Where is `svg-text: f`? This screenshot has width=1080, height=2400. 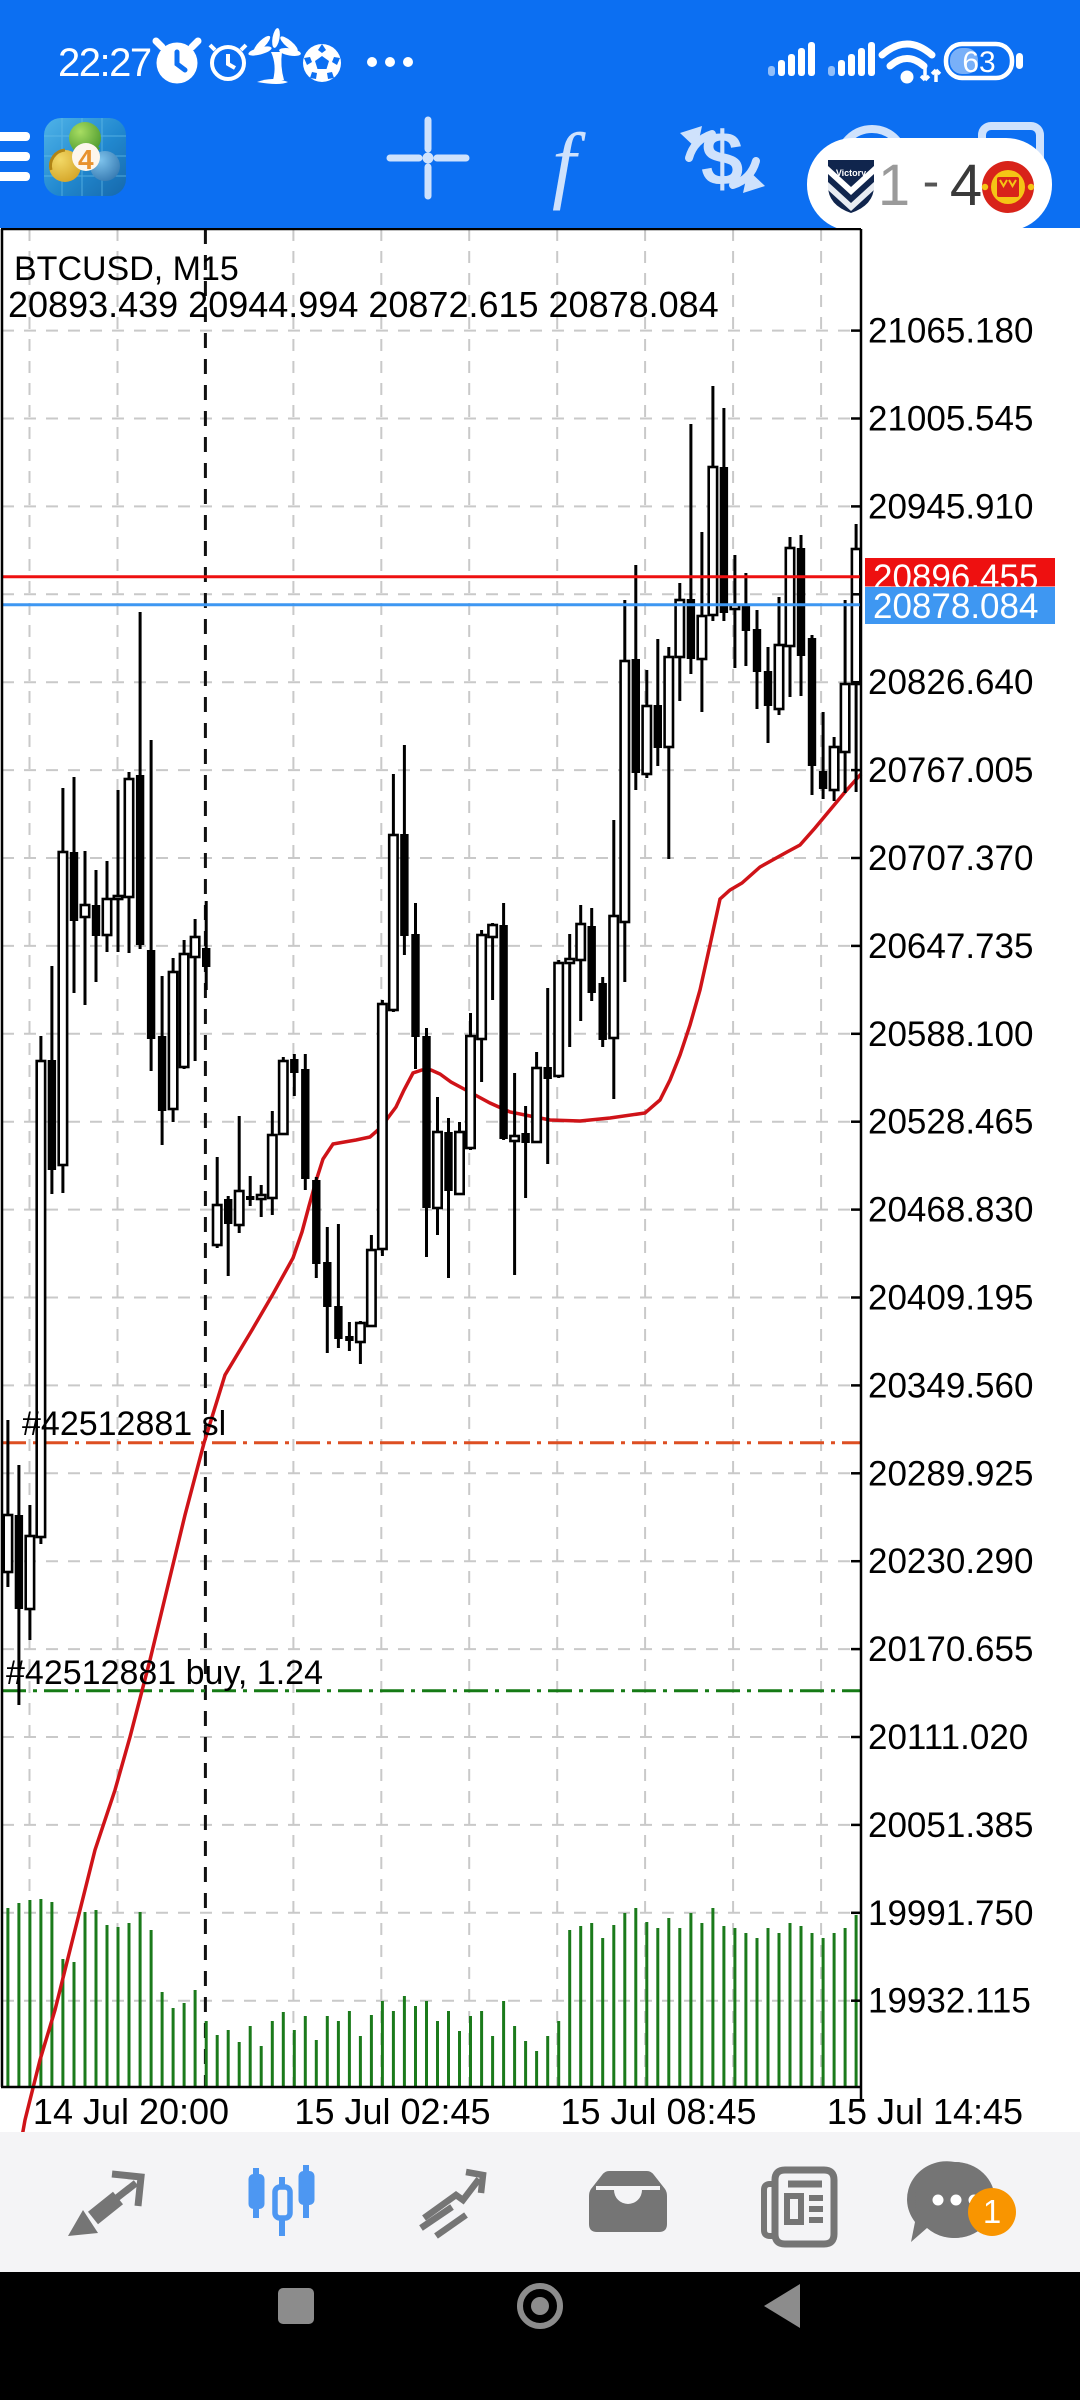 svg-text: f is located at coordinates (569, 163).